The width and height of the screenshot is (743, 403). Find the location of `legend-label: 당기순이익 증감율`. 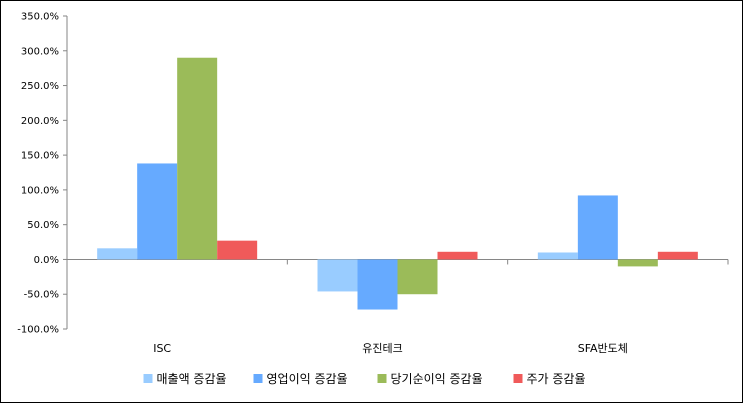

legend-label: 당기순이익 증감율 is located at coordinates (437, 379).